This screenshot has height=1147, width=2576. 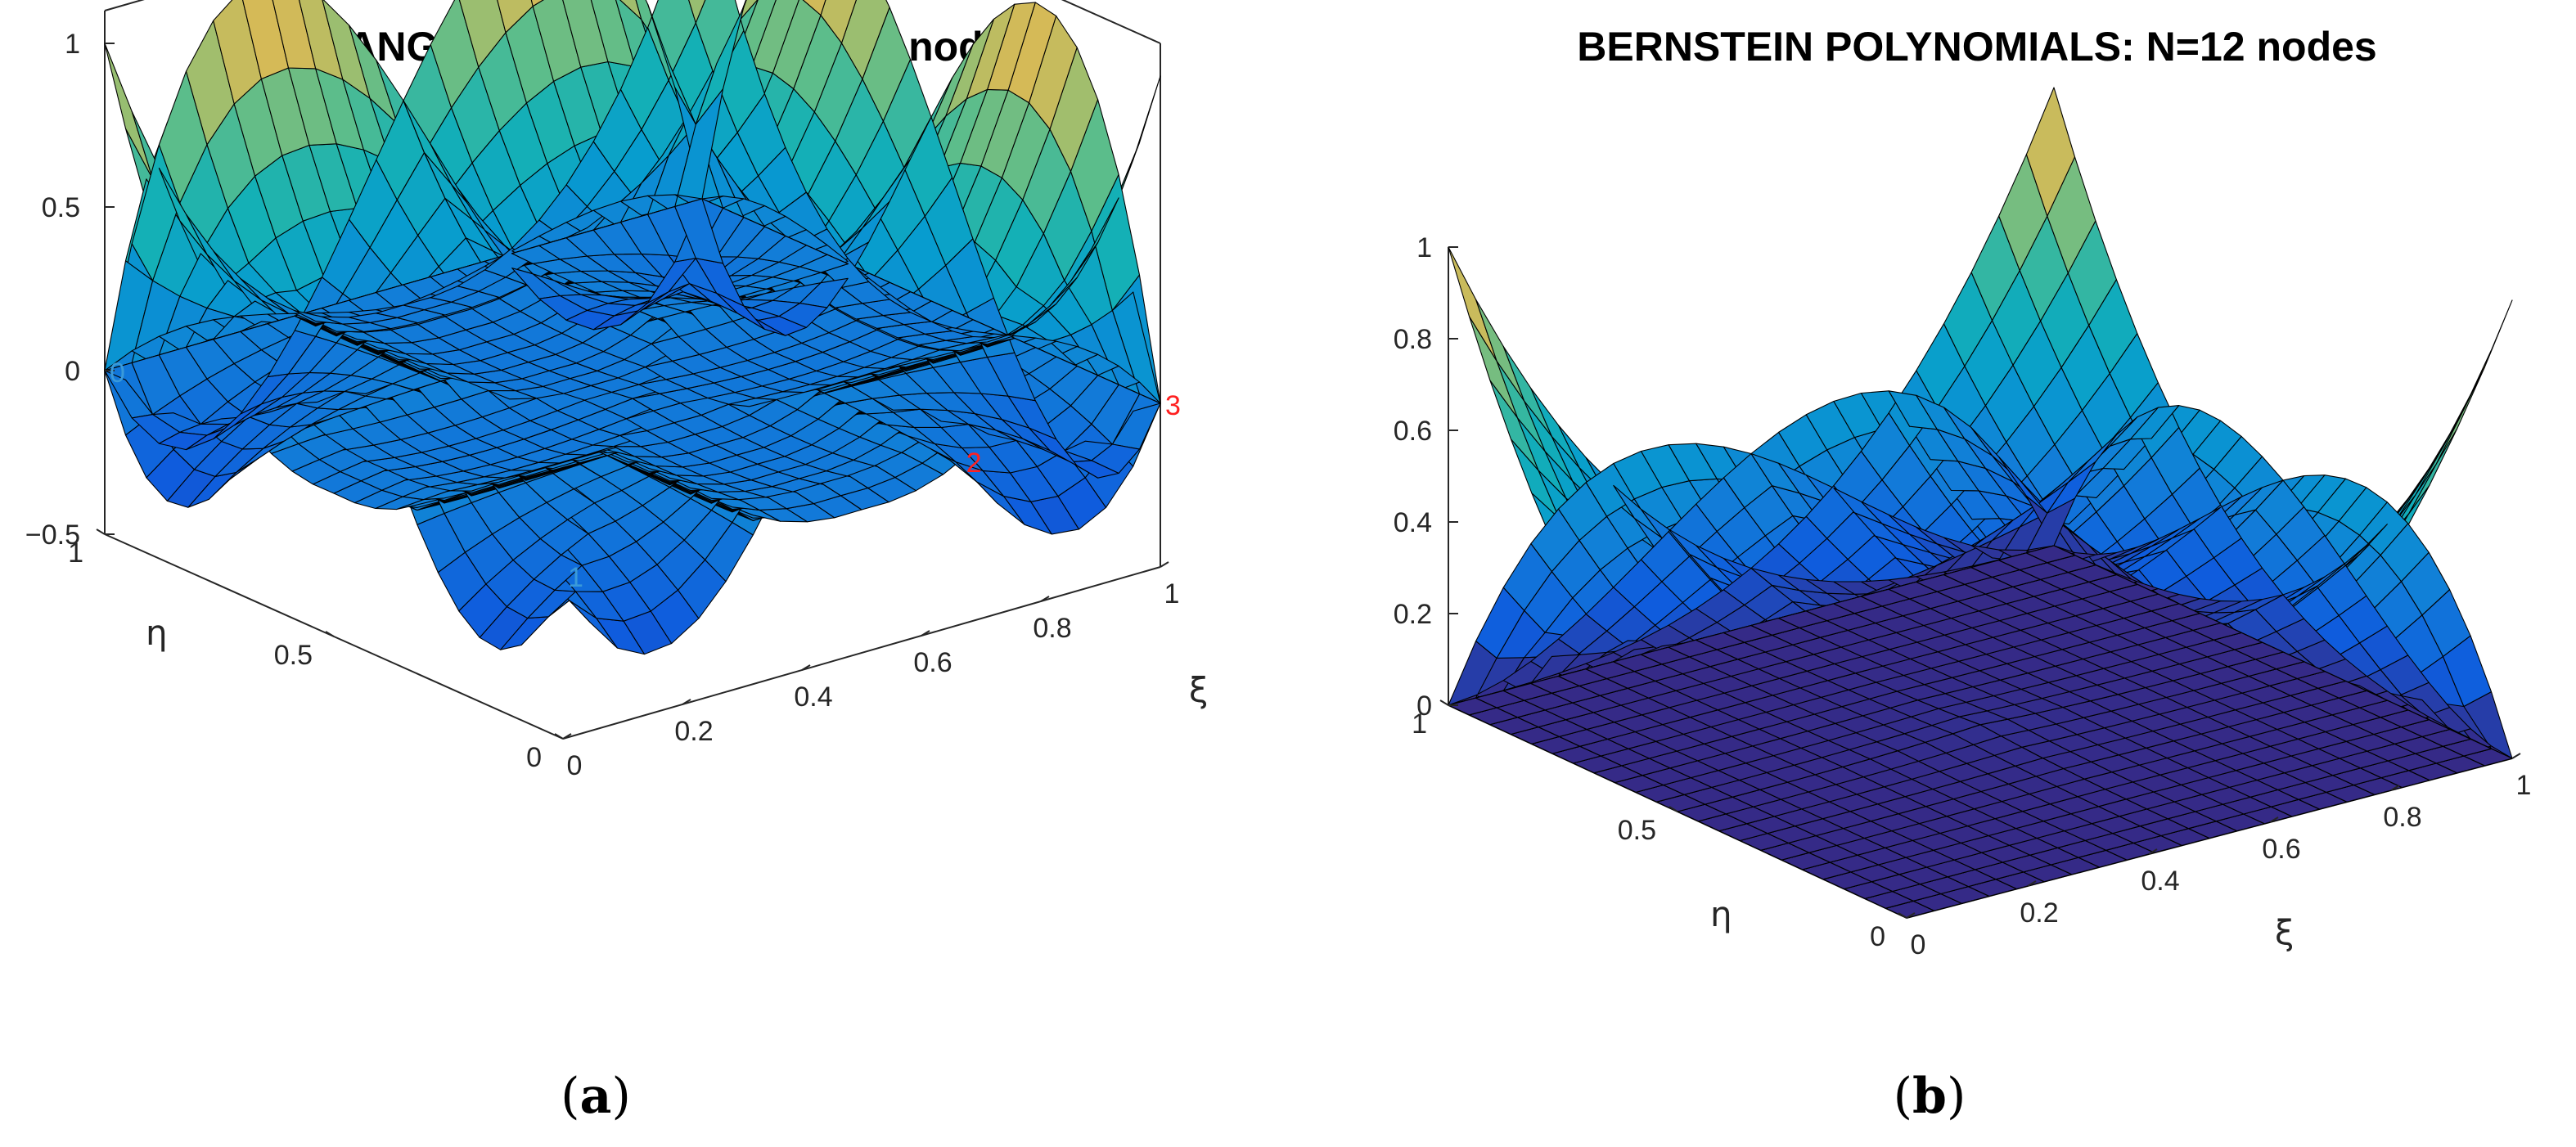 What do you see at coordinates (129, 111) in the screenshot?
I see `surface-facet` at bounding box center [129, 111].